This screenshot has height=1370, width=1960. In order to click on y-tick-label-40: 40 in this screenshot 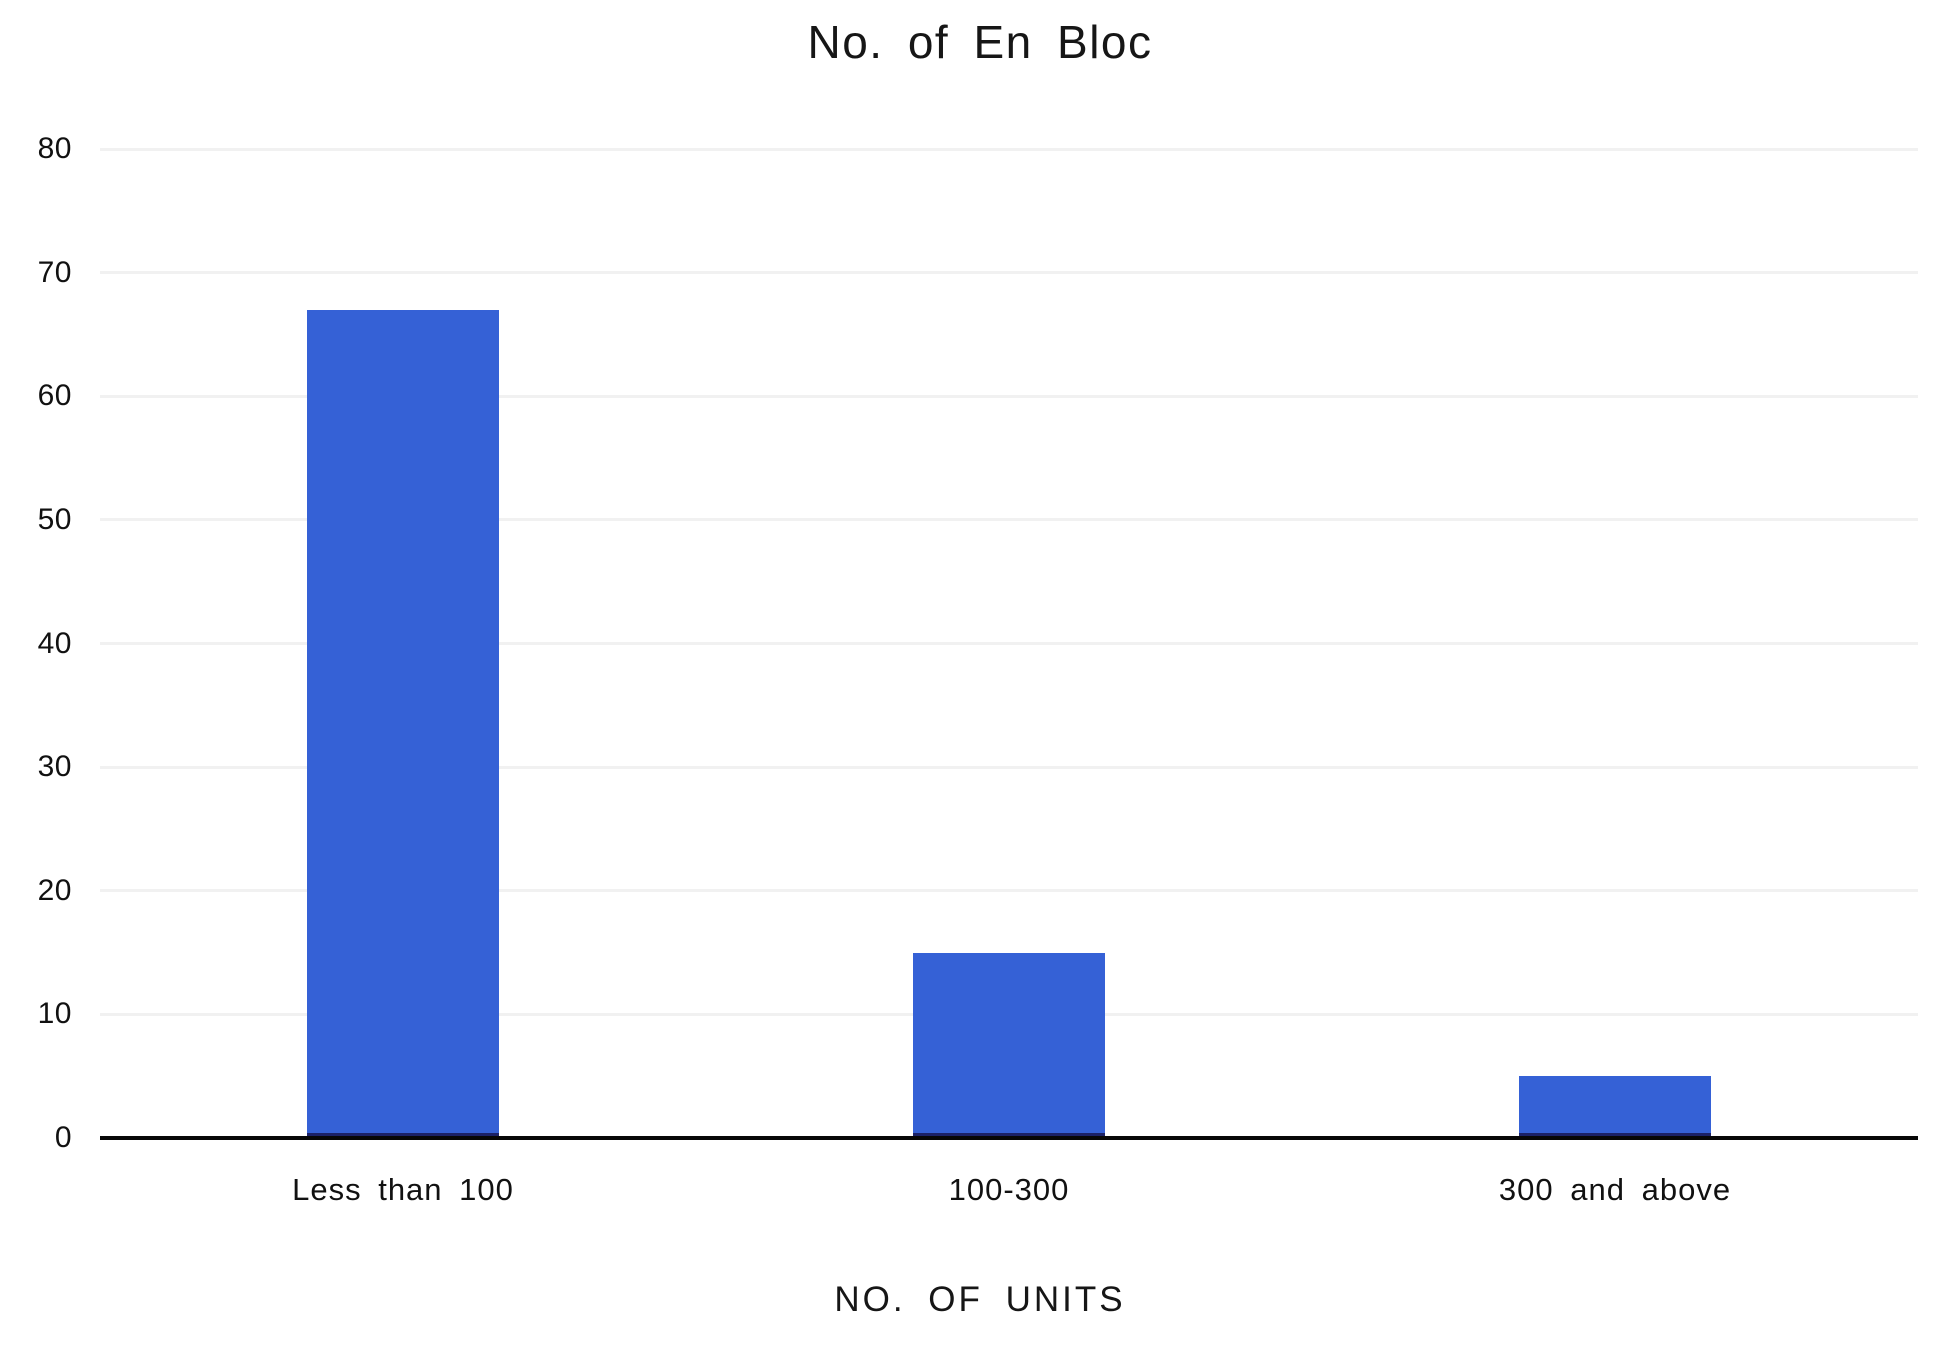, I will do `click(54, 643)`.